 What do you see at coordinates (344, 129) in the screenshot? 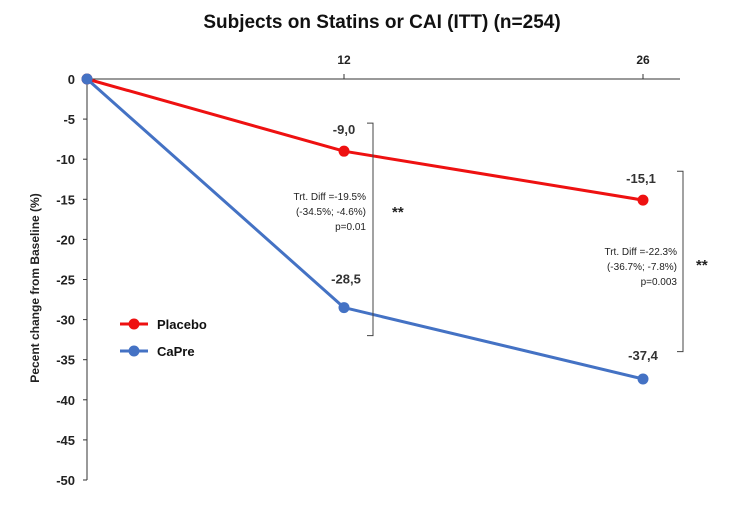
I see `data-label: -9,0` at bounding box center [344, 129].